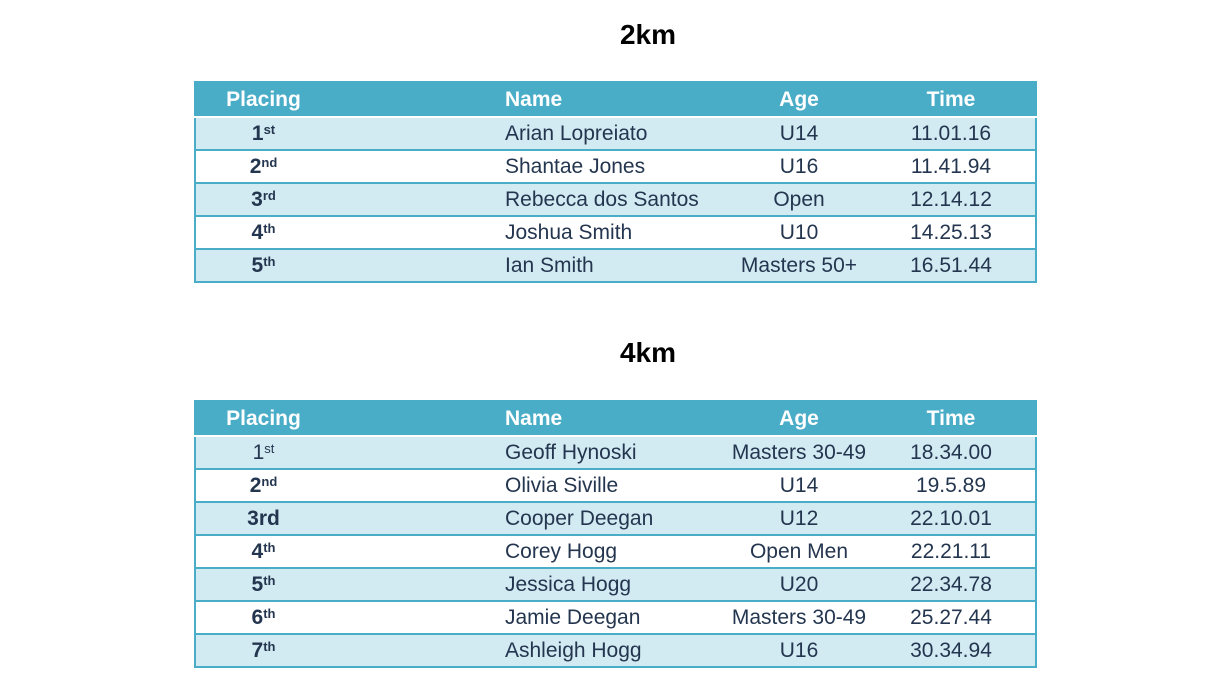 This screenshot has width=1229, height=677. What do you see at coordinates (951, 485) in the screenshot?
I see `time-cell: 19.5.89` at bounding box center [951, 485].